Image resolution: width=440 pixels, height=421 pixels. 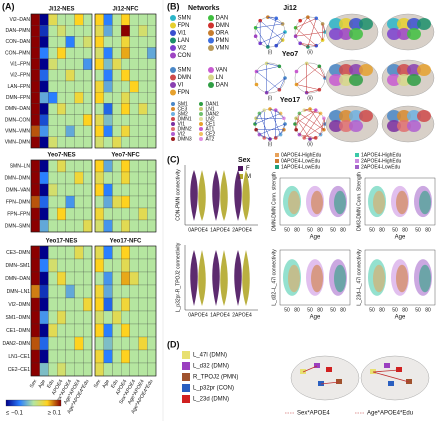 What do you see at coordinates (211, 367) in the screenshot?
I see `region-label: L_d32 (DMN)` at bounding box center [211, 367].